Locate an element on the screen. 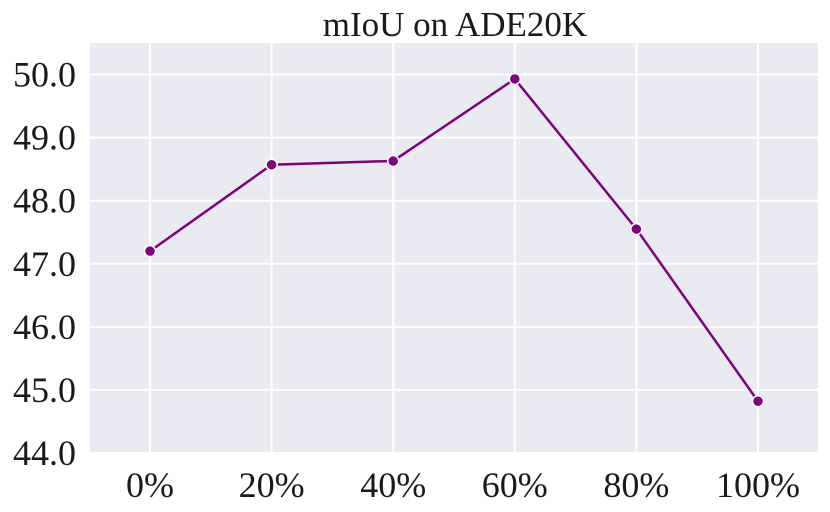  y-tick-label: 50.0 is located at coordinates (44, 75).